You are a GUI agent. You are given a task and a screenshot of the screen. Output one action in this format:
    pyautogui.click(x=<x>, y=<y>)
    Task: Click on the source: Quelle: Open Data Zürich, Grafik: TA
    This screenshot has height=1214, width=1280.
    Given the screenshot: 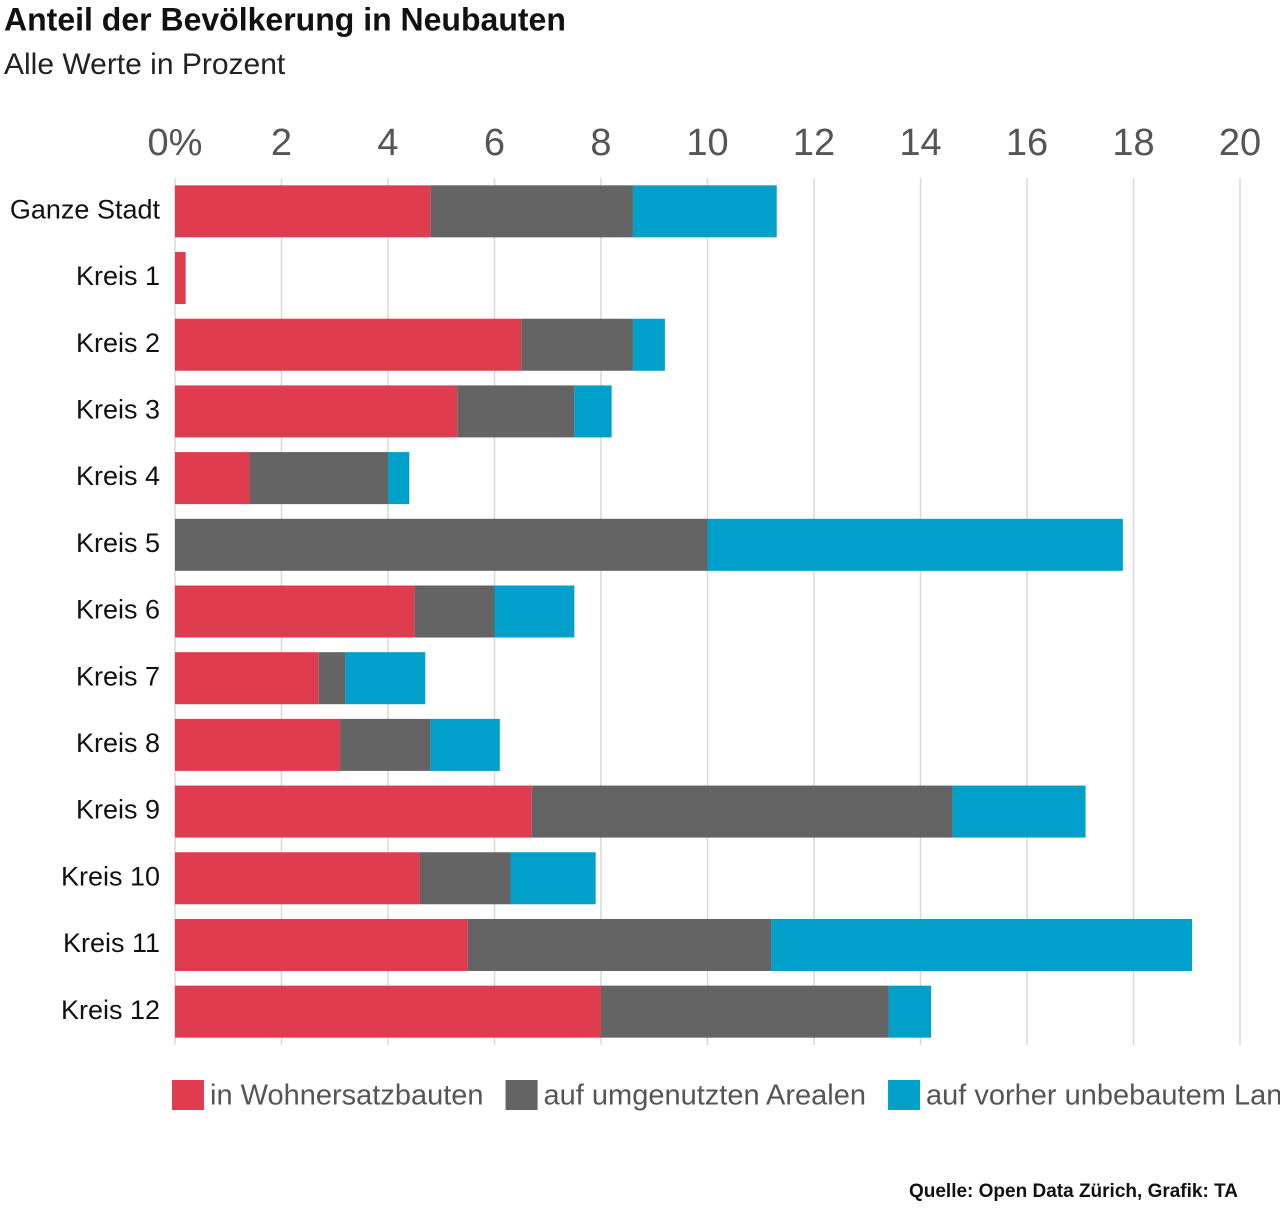 What is the action you would take?
    pyautogui.click(x=1073, y=1191)
    